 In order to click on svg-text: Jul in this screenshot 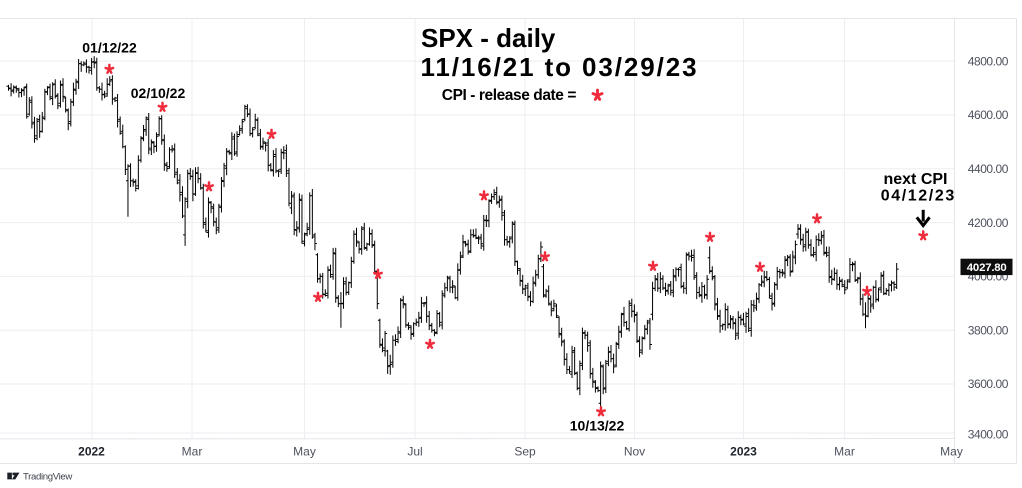, I will do `click(414, 452)`.